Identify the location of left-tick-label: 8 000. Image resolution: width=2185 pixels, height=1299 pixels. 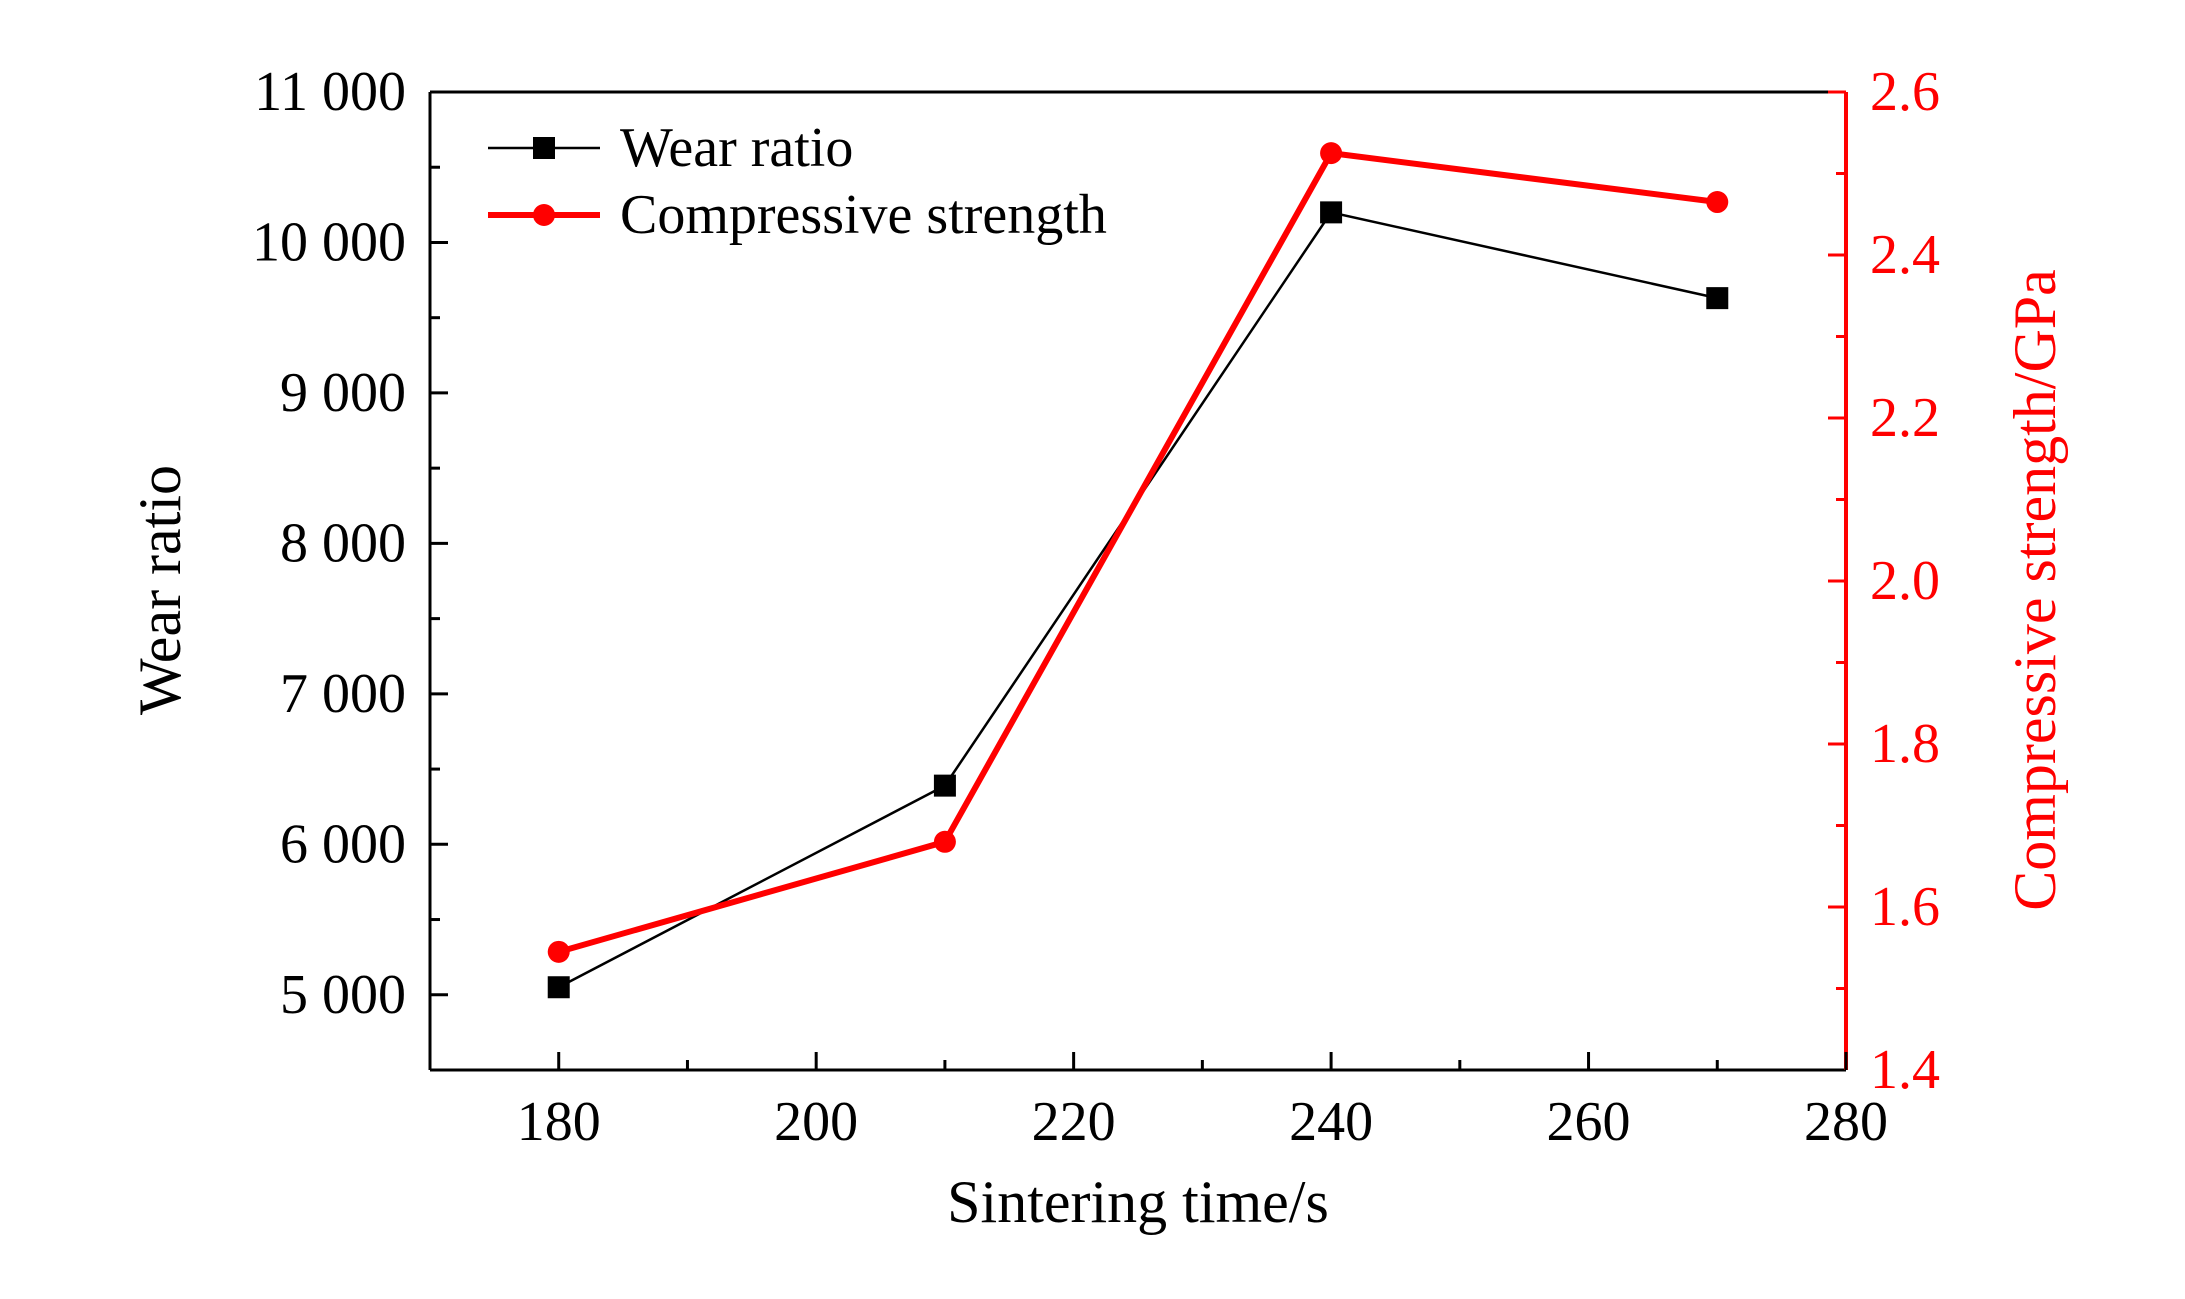
(343, 543).